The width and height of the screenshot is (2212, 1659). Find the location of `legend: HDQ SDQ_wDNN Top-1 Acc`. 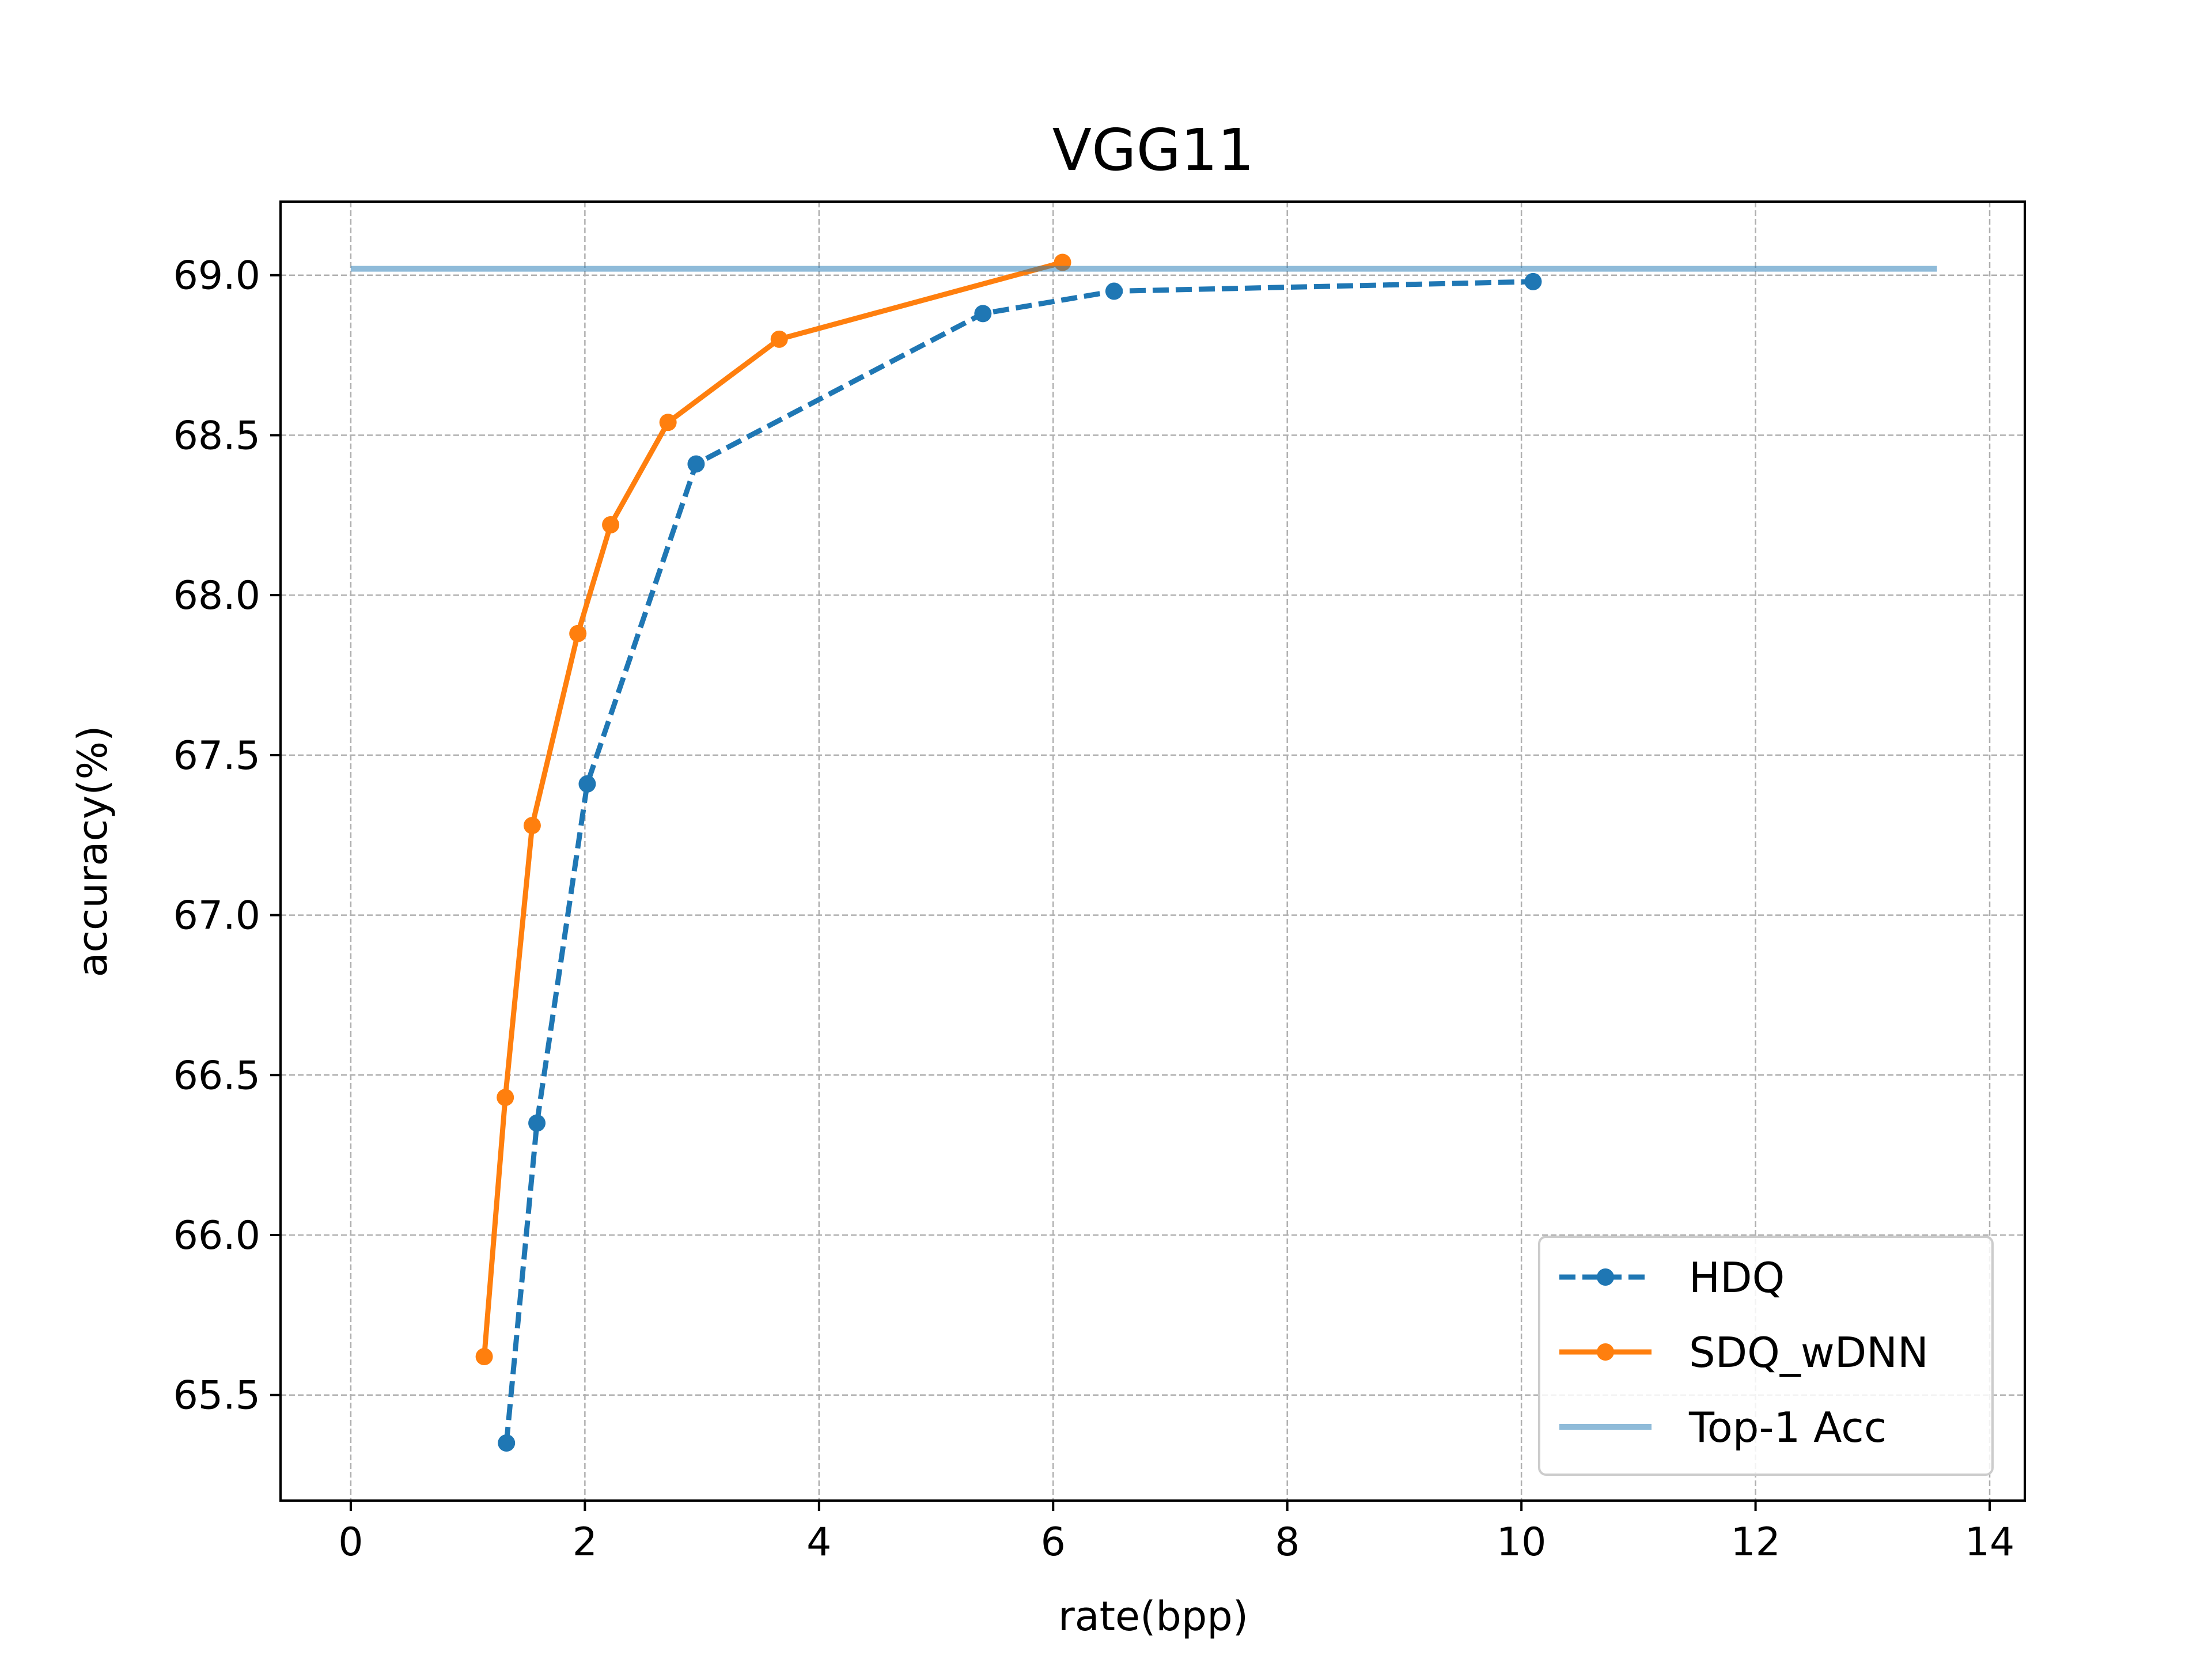

legend: HDQ SDQ_wDNN Top-1 Acc is located at coordinates (1766, 1356).